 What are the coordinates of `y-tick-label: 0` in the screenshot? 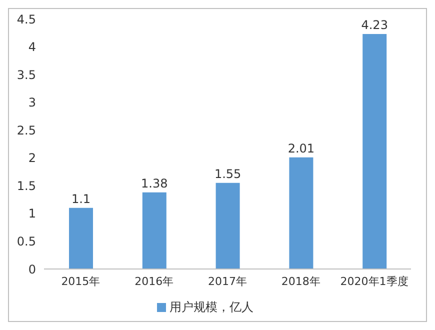 It's located at (32, 269).